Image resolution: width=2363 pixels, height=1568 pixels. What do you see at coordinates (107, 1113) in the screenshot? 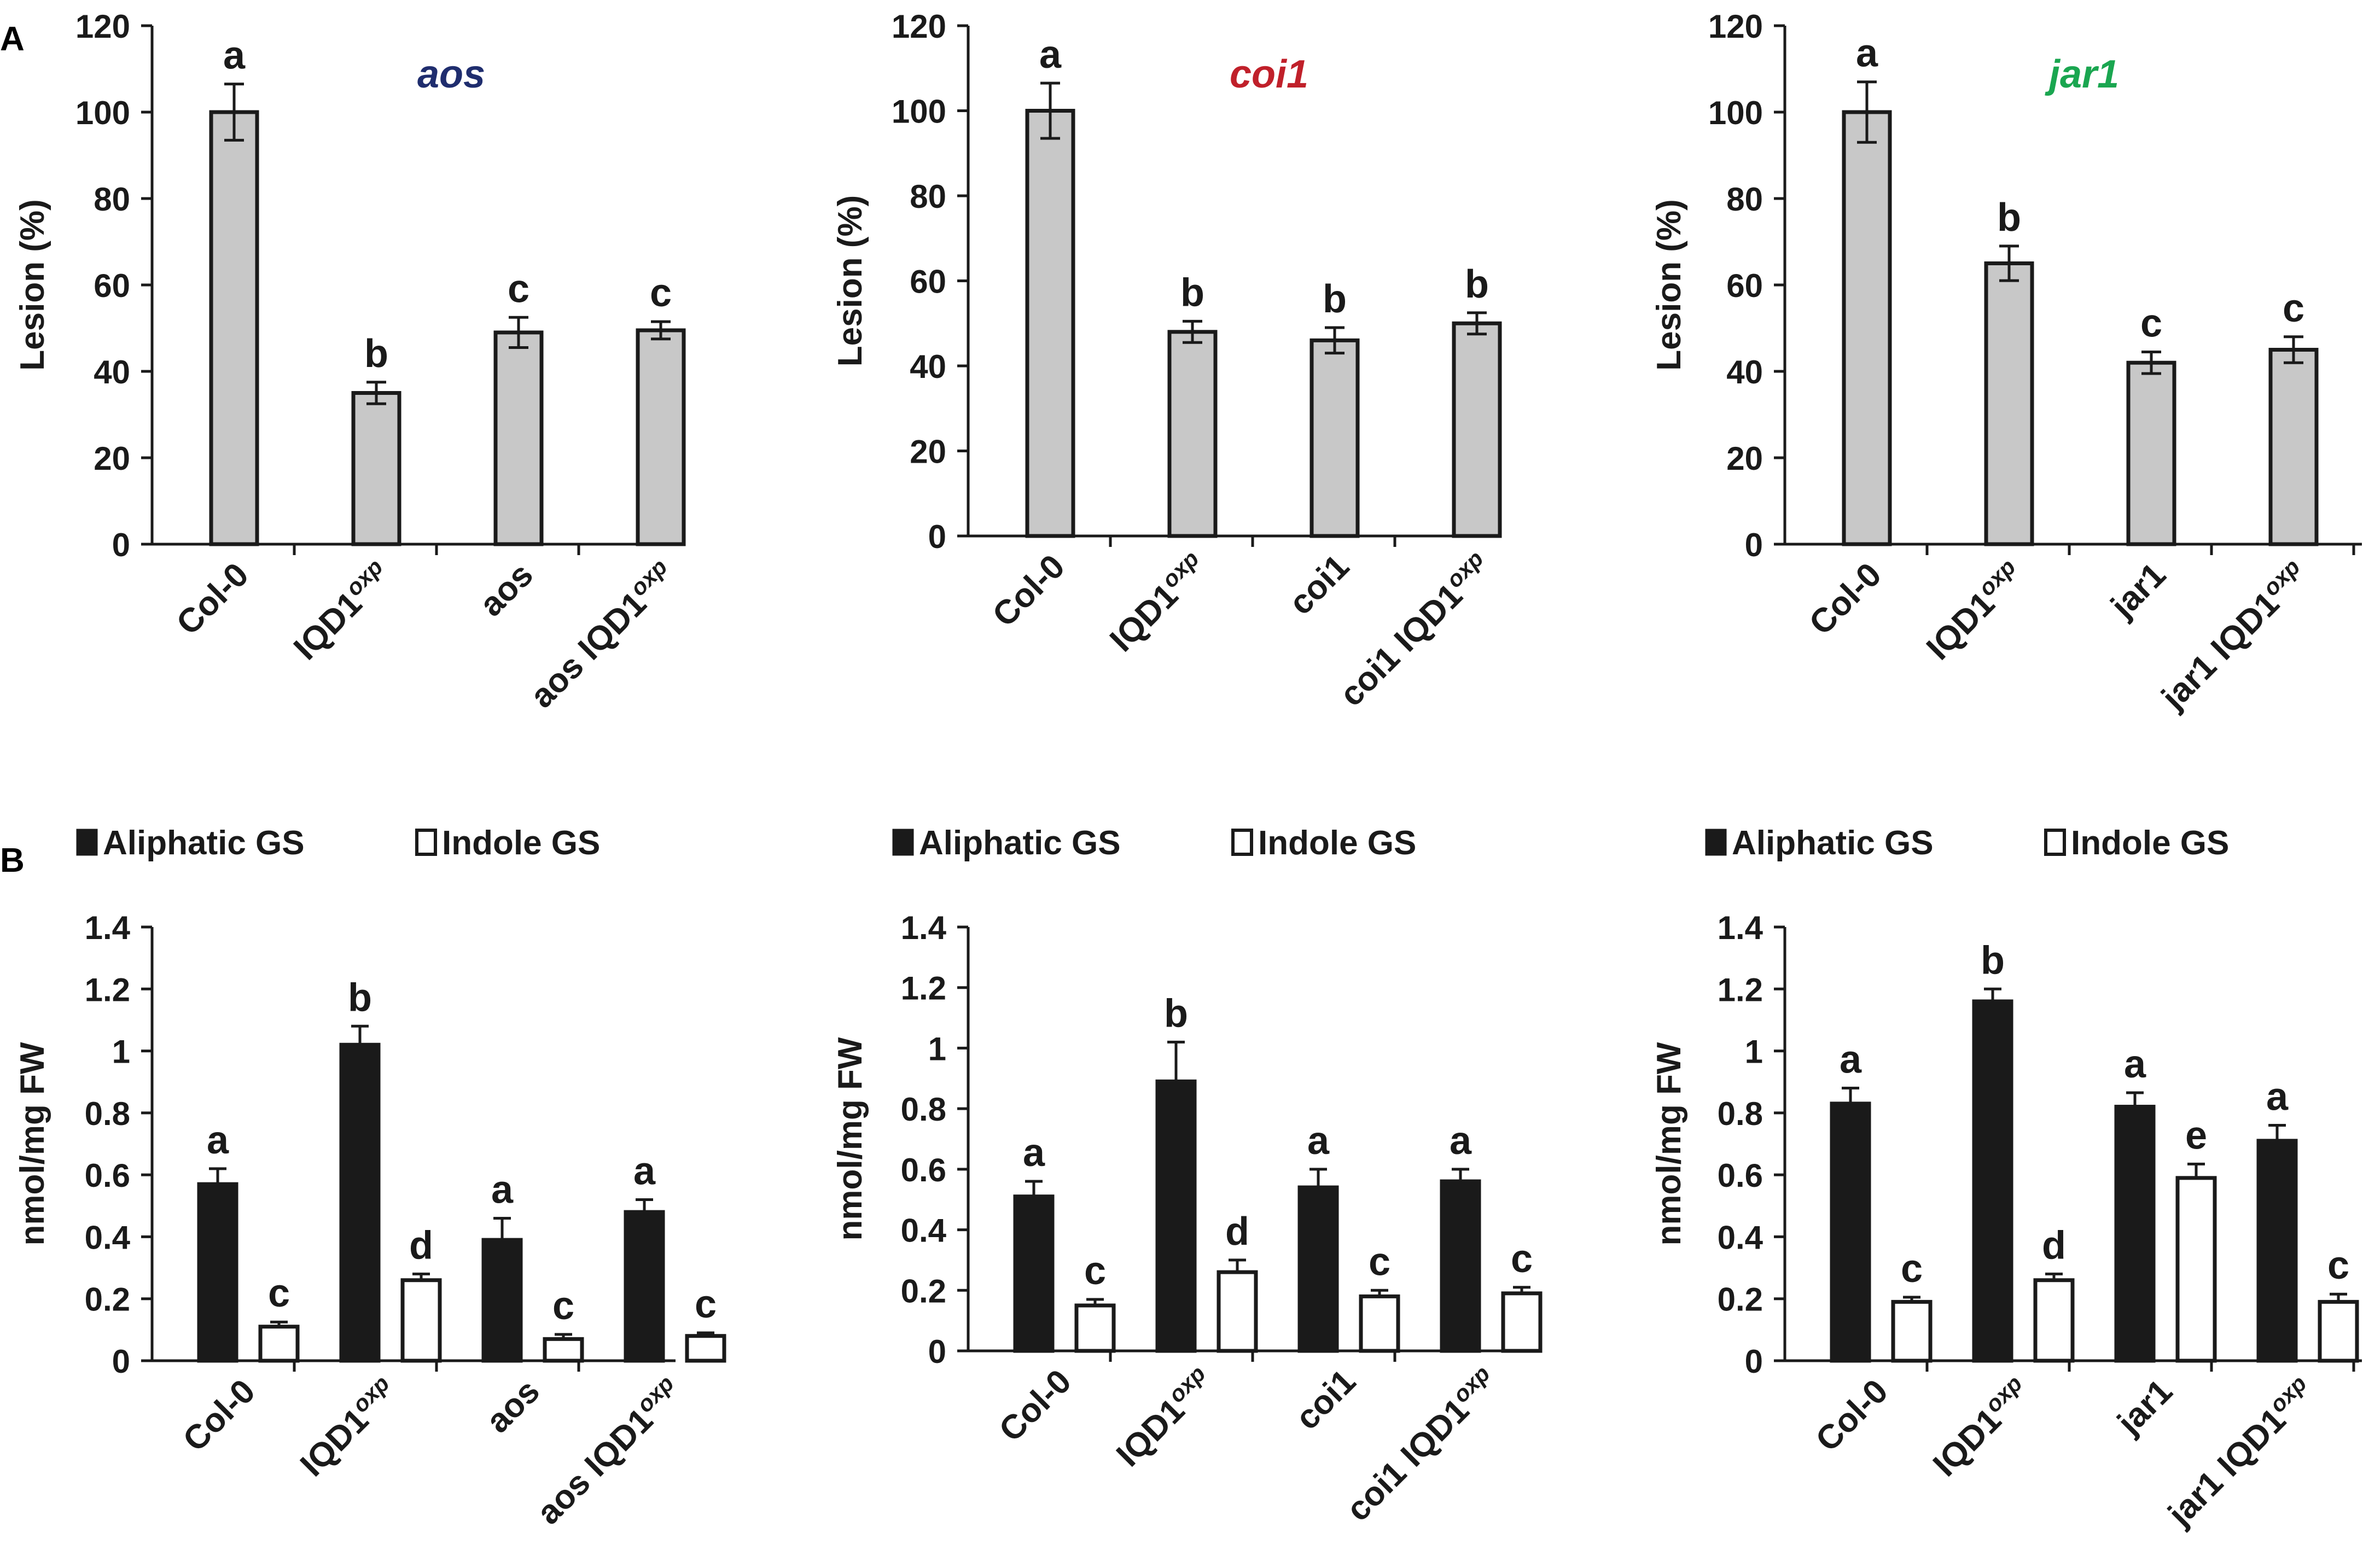
I see `y-tick-label: 0.8` at bounding box center [107, 1113].